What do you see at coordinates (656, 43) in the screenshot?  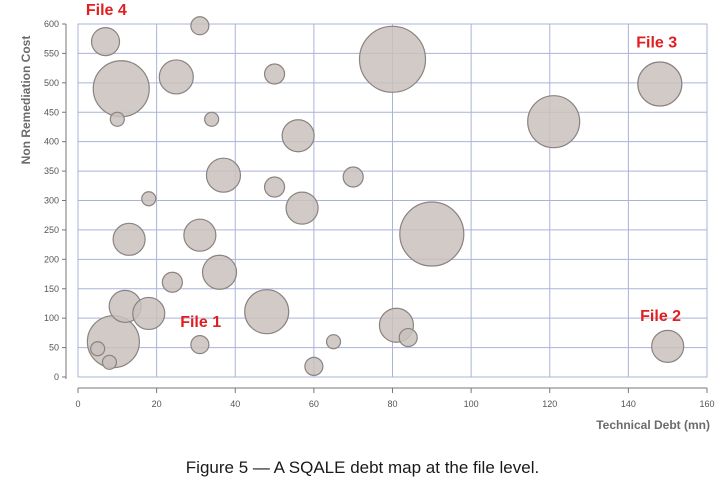 I see `file-annotation: File 3` at bounding box center [656, 43].